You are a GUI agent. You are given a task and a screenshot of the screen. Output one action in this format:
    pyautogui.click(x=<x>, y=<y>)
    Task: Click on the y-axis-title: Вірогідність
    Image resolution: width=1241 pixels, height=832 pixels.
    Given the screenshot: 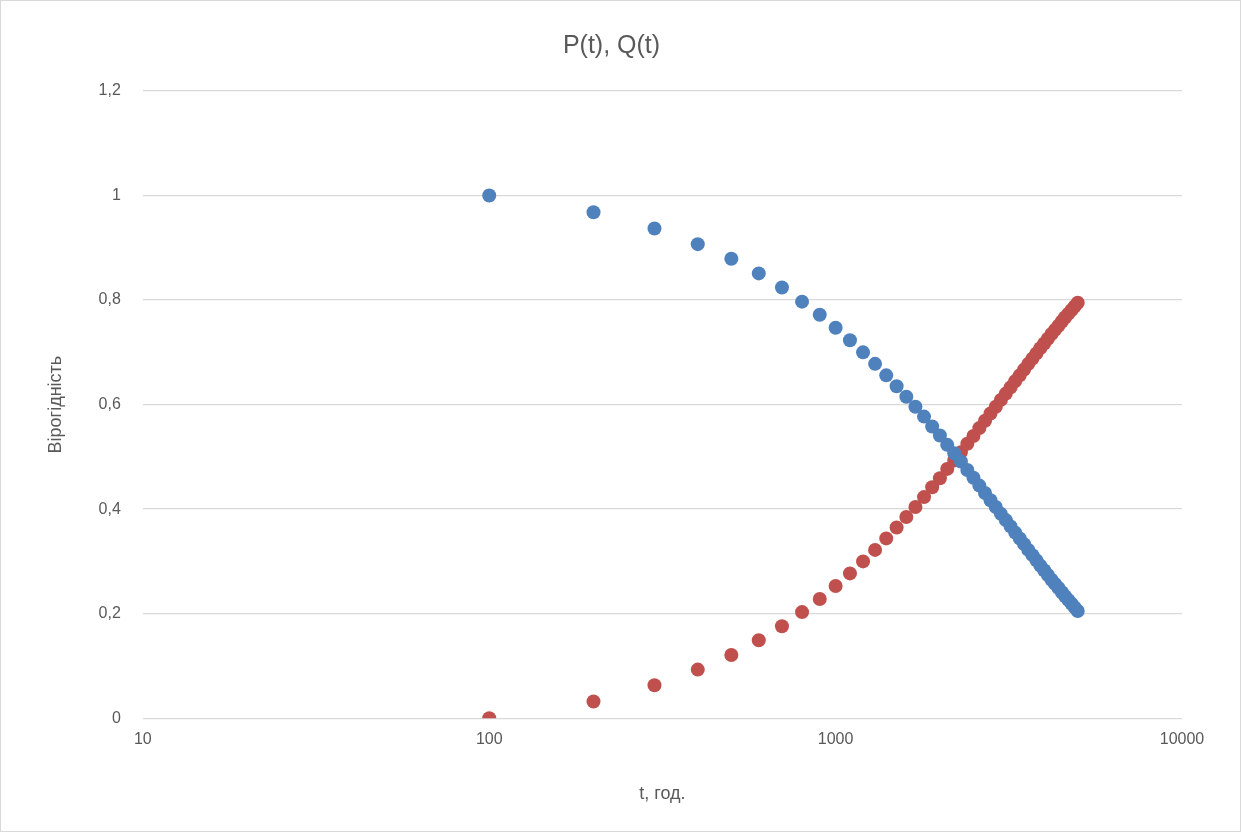 What is the action you would take?
    pyautogui.click(x=54, y=404)
    